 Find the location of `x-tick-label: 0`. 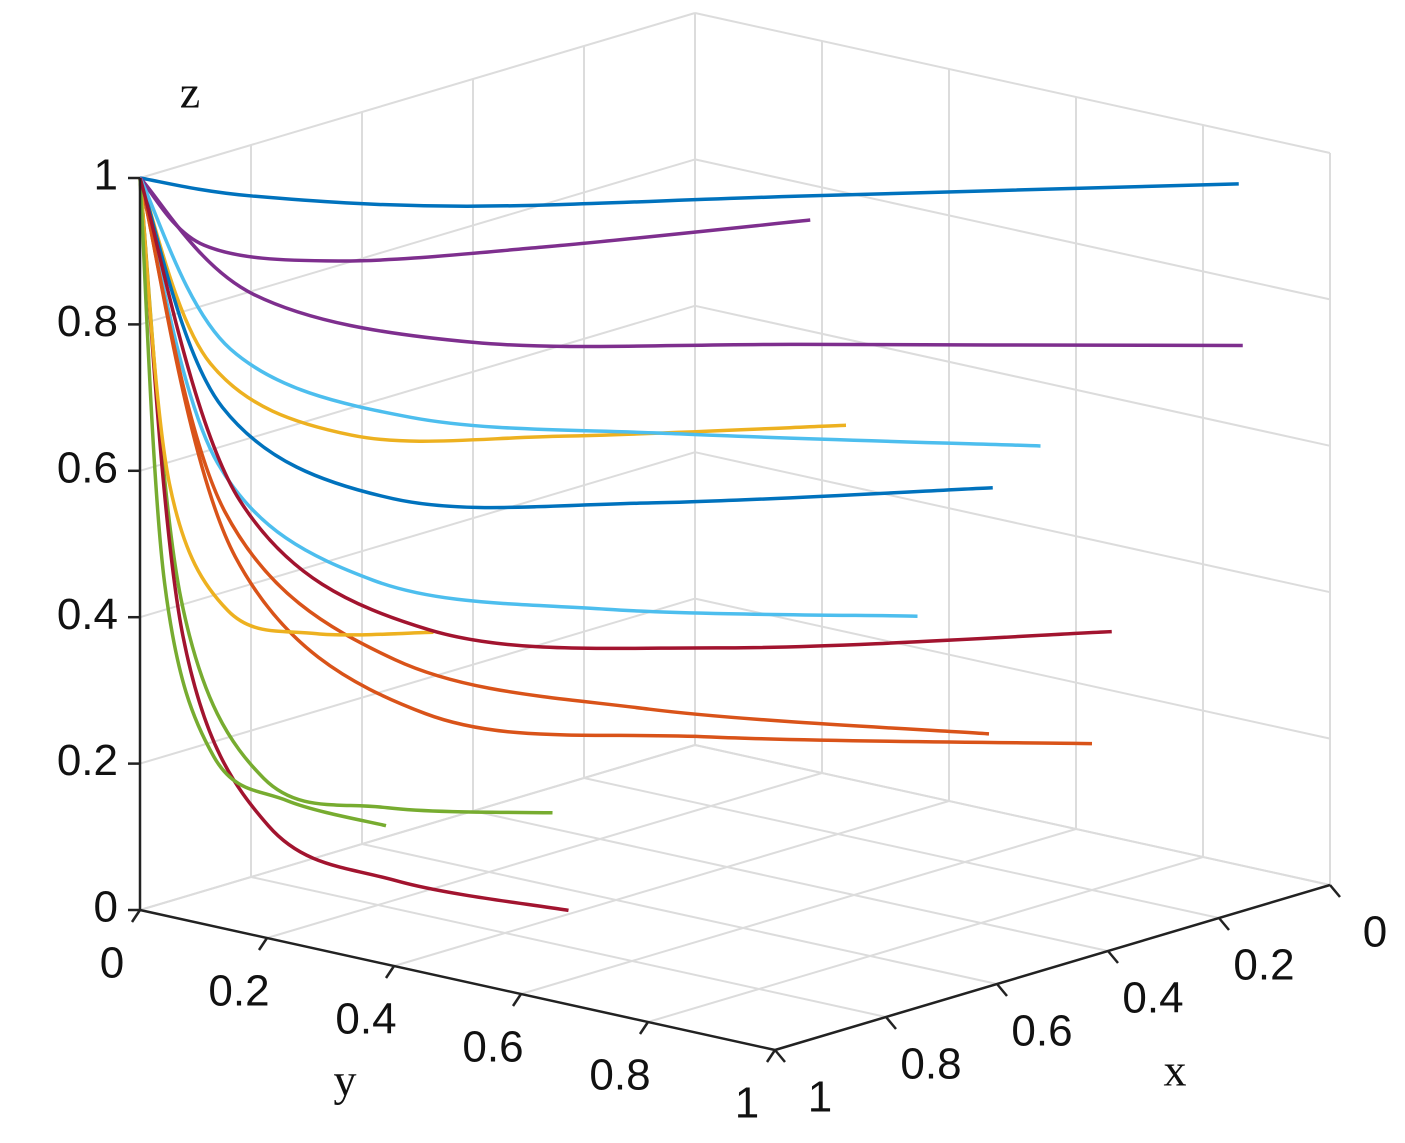

x-tick-label: 0 is located at coordinates (1375, 932).